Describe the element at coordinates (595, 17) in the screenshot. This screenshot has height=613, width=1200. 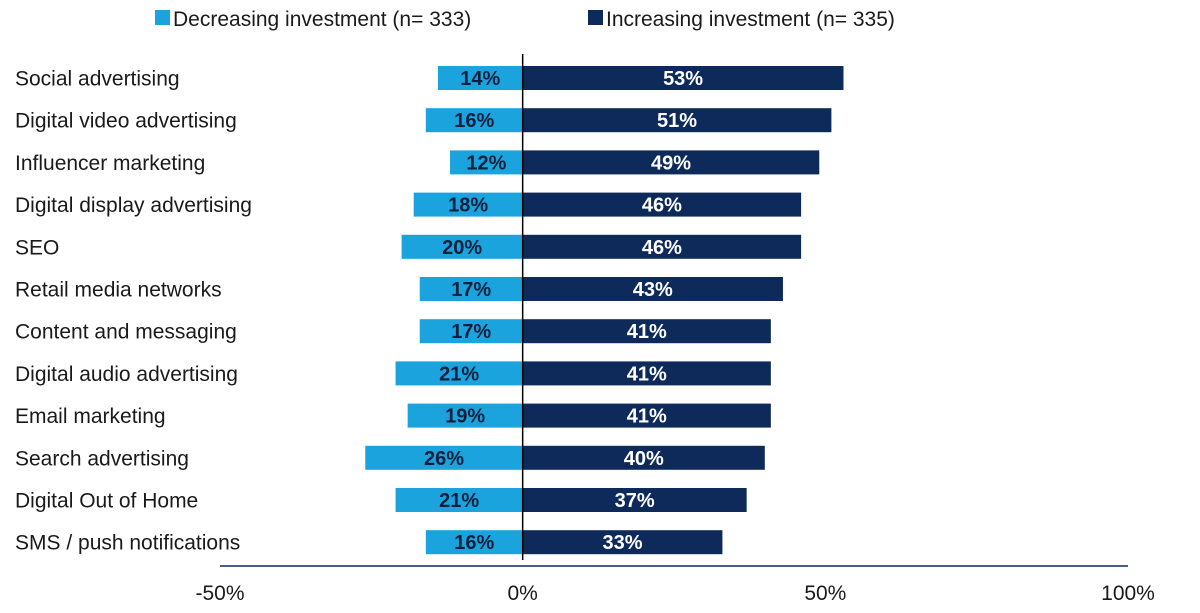
I see `legend-swatch-positive` at that location.